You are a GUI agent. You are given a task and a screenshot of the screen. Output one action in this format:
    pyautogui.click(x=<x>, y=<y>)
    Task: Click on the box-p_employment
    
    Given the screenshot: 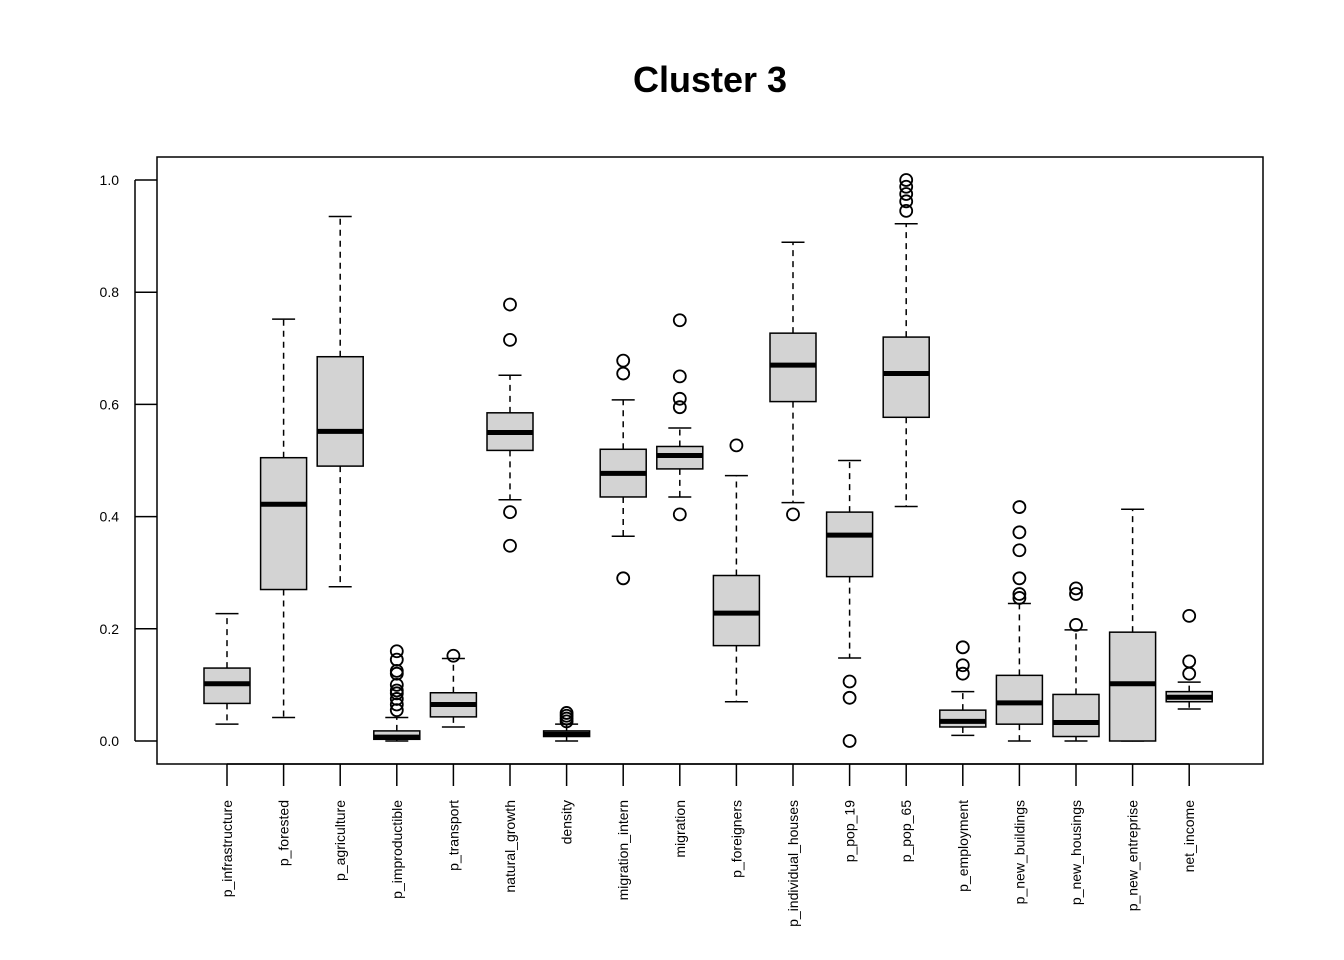 What is the action you would take?
    pyautogui.click(x=963, y=688)
    